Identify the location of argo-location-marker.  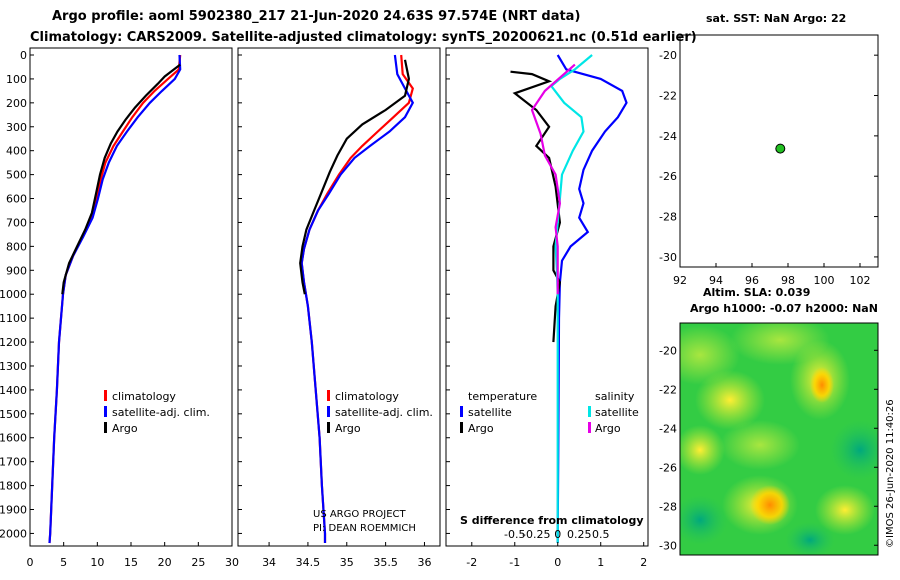
(780, 148).